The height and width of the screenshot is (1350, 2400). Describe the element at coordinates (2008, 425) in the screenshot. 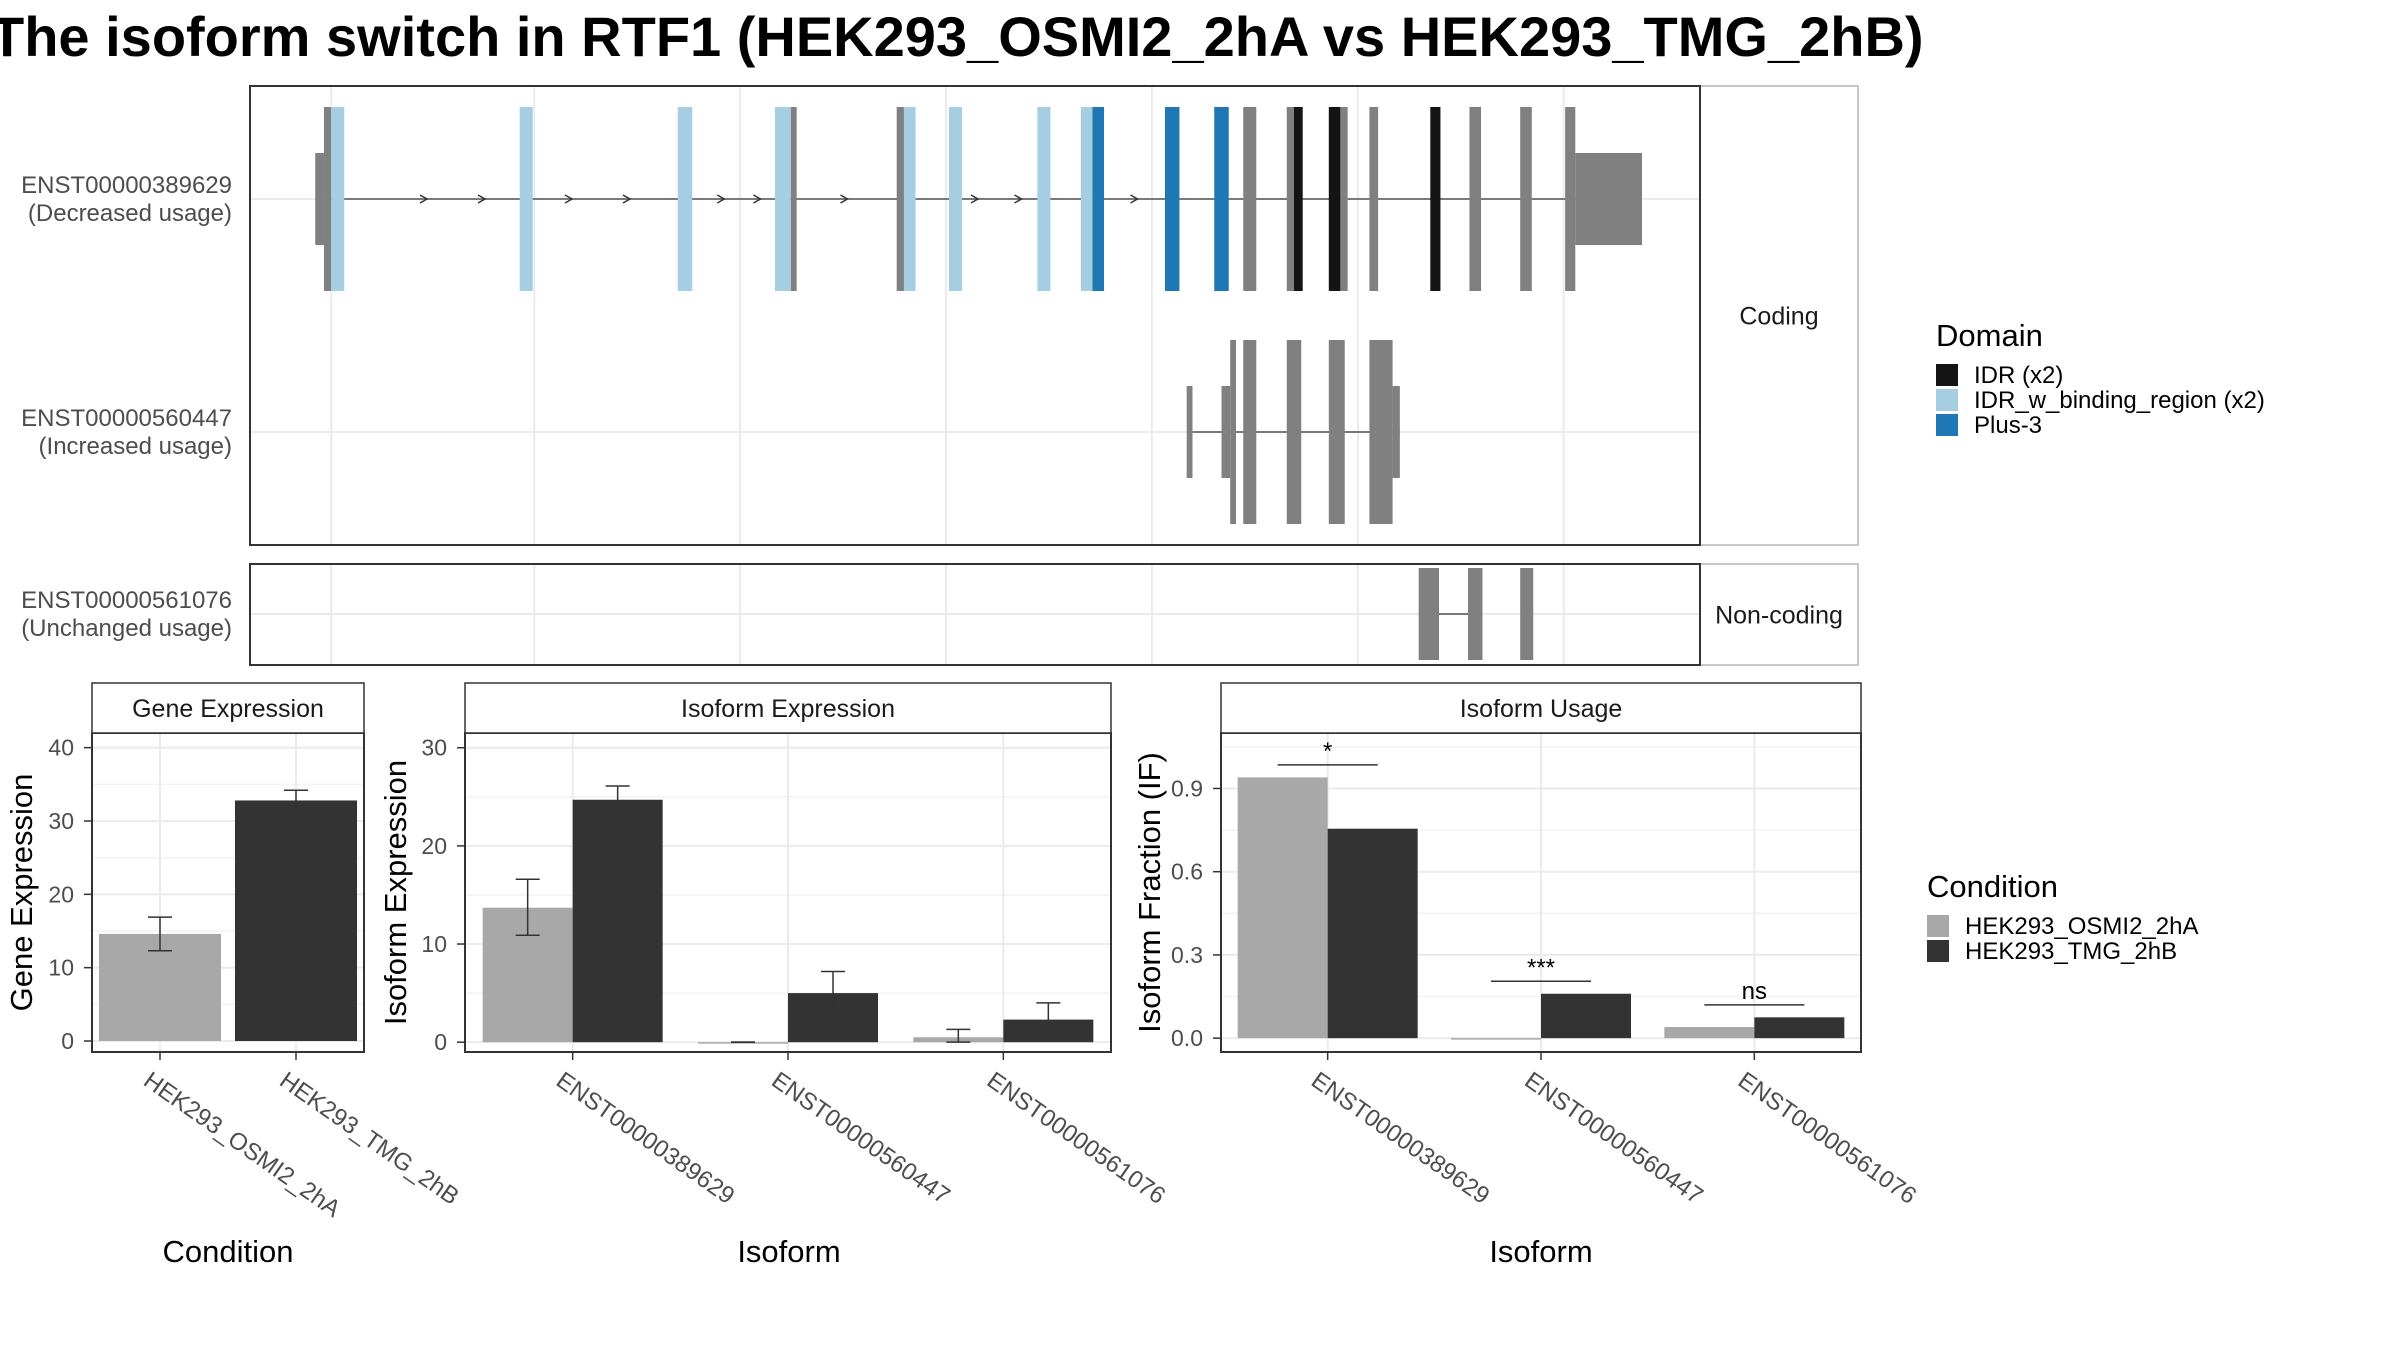

I see `legend-label: Plus-3` at that location.